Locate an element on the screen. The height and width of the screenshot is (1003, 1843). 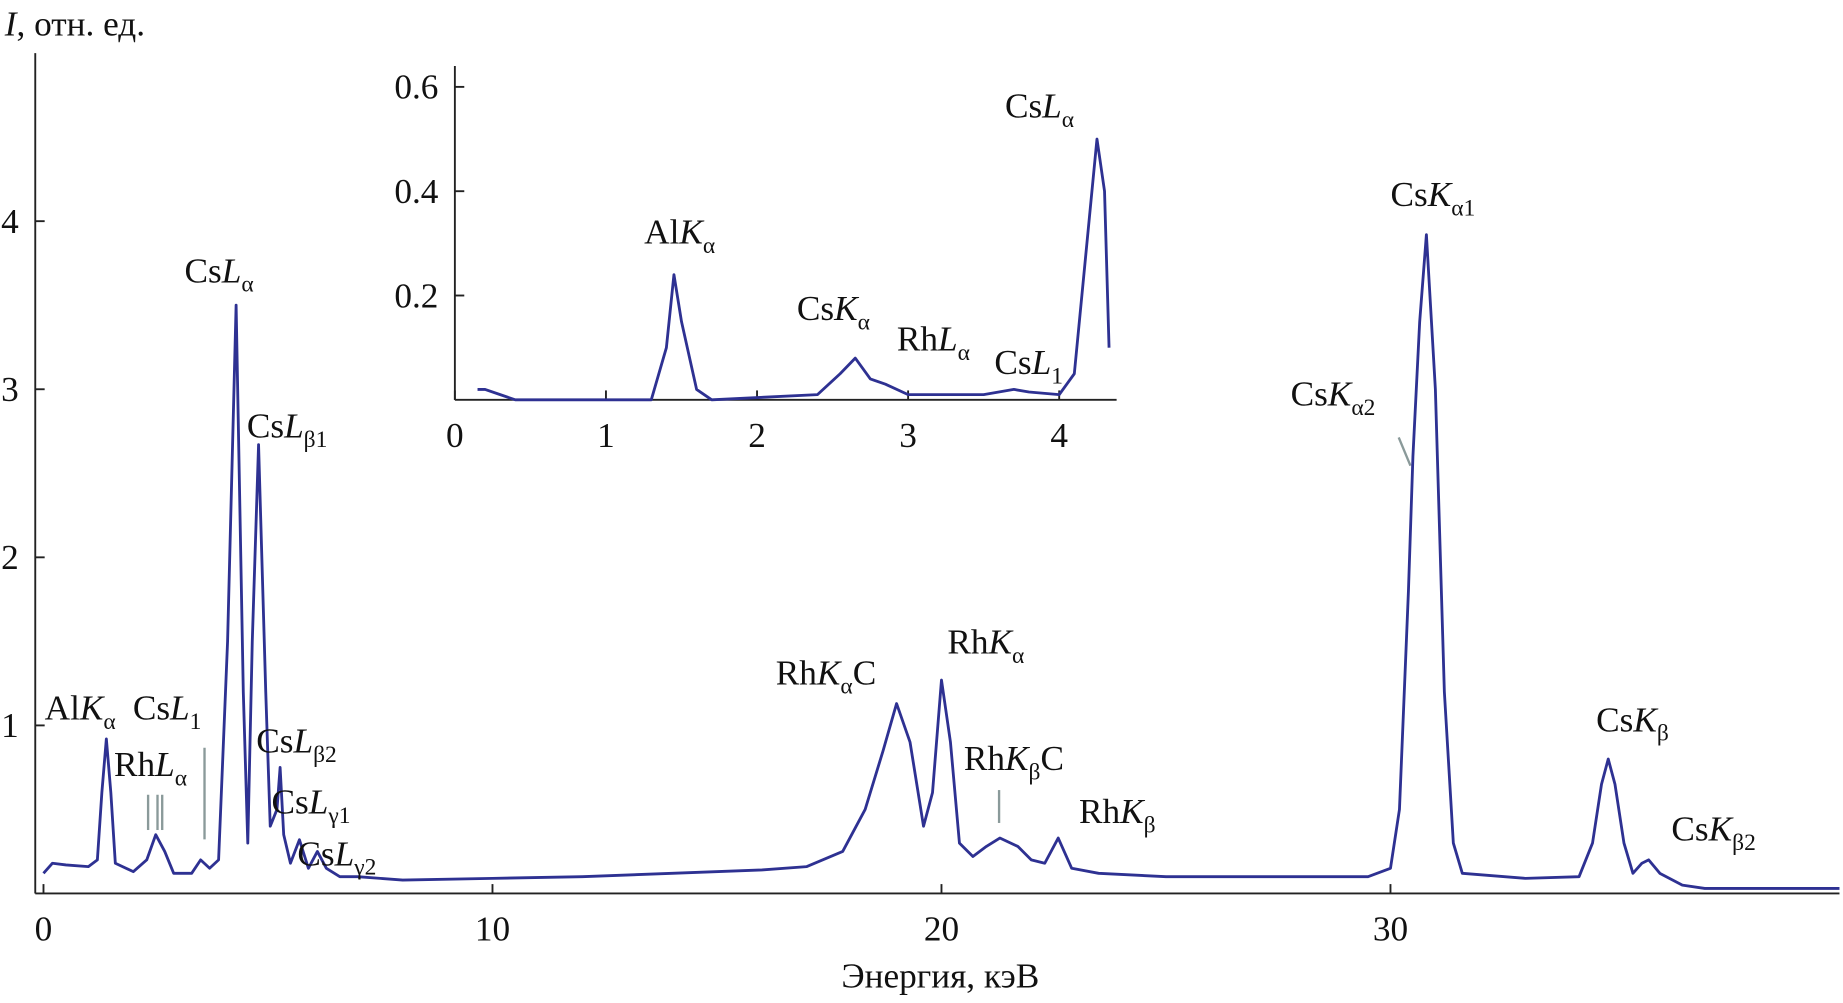
x-tick-label: 1 is located at coordinates (606, 435).